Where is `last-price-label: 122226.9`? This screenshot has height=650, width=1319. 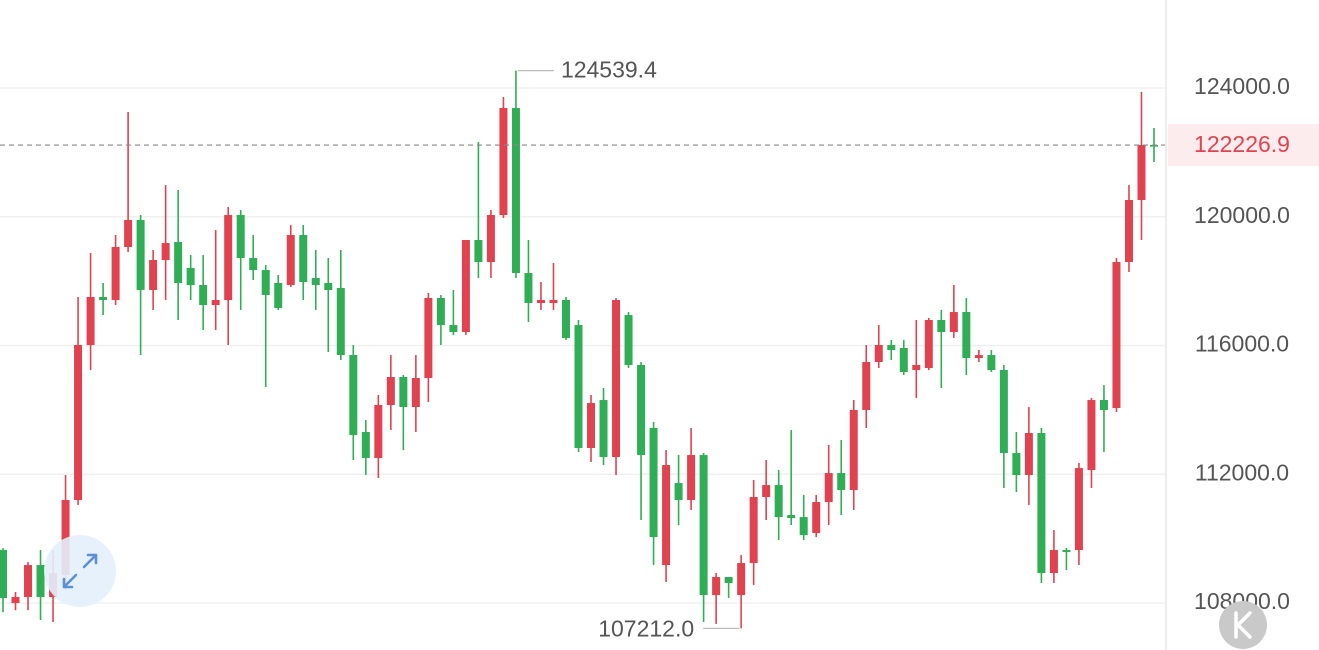 last-price-label: 122226.9 is located at coordinates (1242, 144).